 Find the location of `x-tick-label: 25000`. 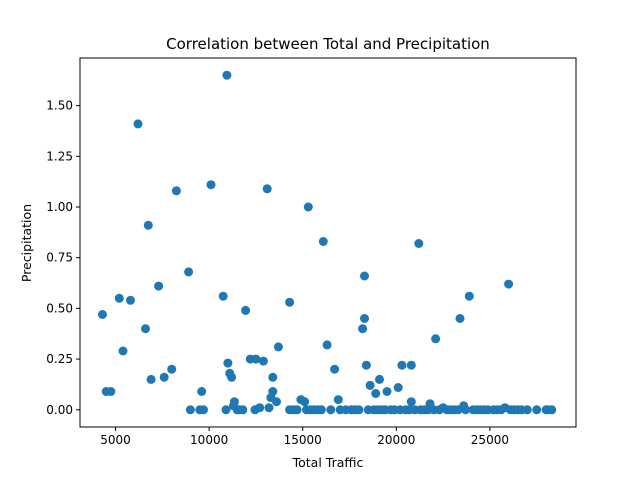

x-tick-label: 25000 is located at coordinates (490, 440).